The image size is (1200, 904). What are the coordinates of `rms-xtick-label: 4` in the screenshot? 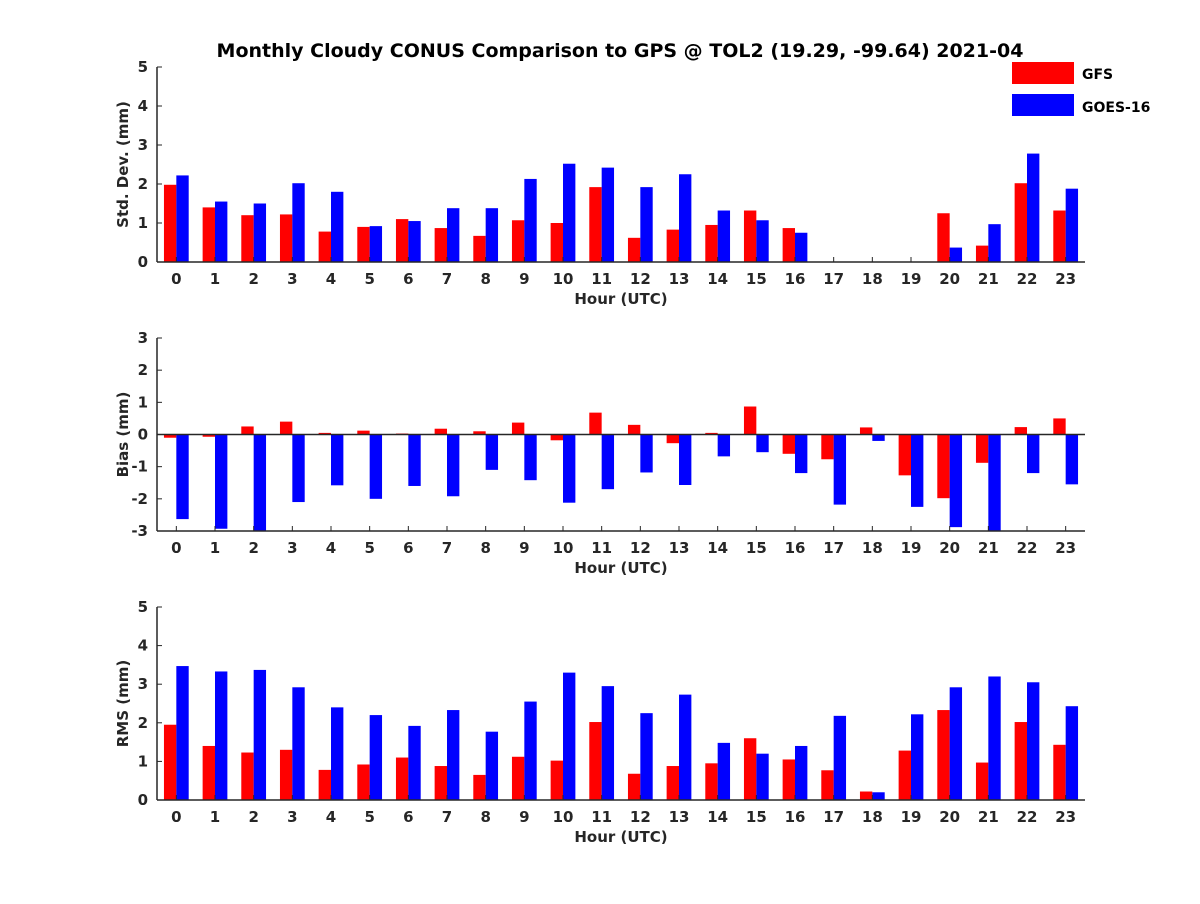 It's located at (331, 817).